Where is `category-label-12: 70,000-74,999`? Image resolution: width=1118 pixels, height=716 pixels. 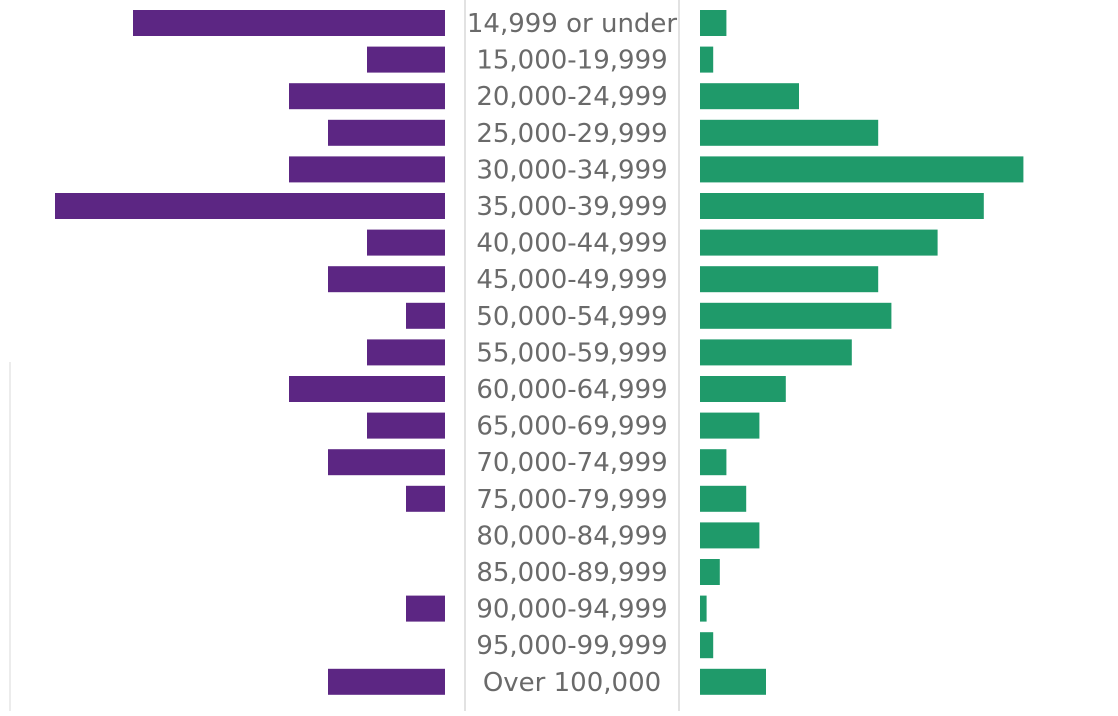
category-label-12: 70,000-74,999 is located at coordinates (571, 463).